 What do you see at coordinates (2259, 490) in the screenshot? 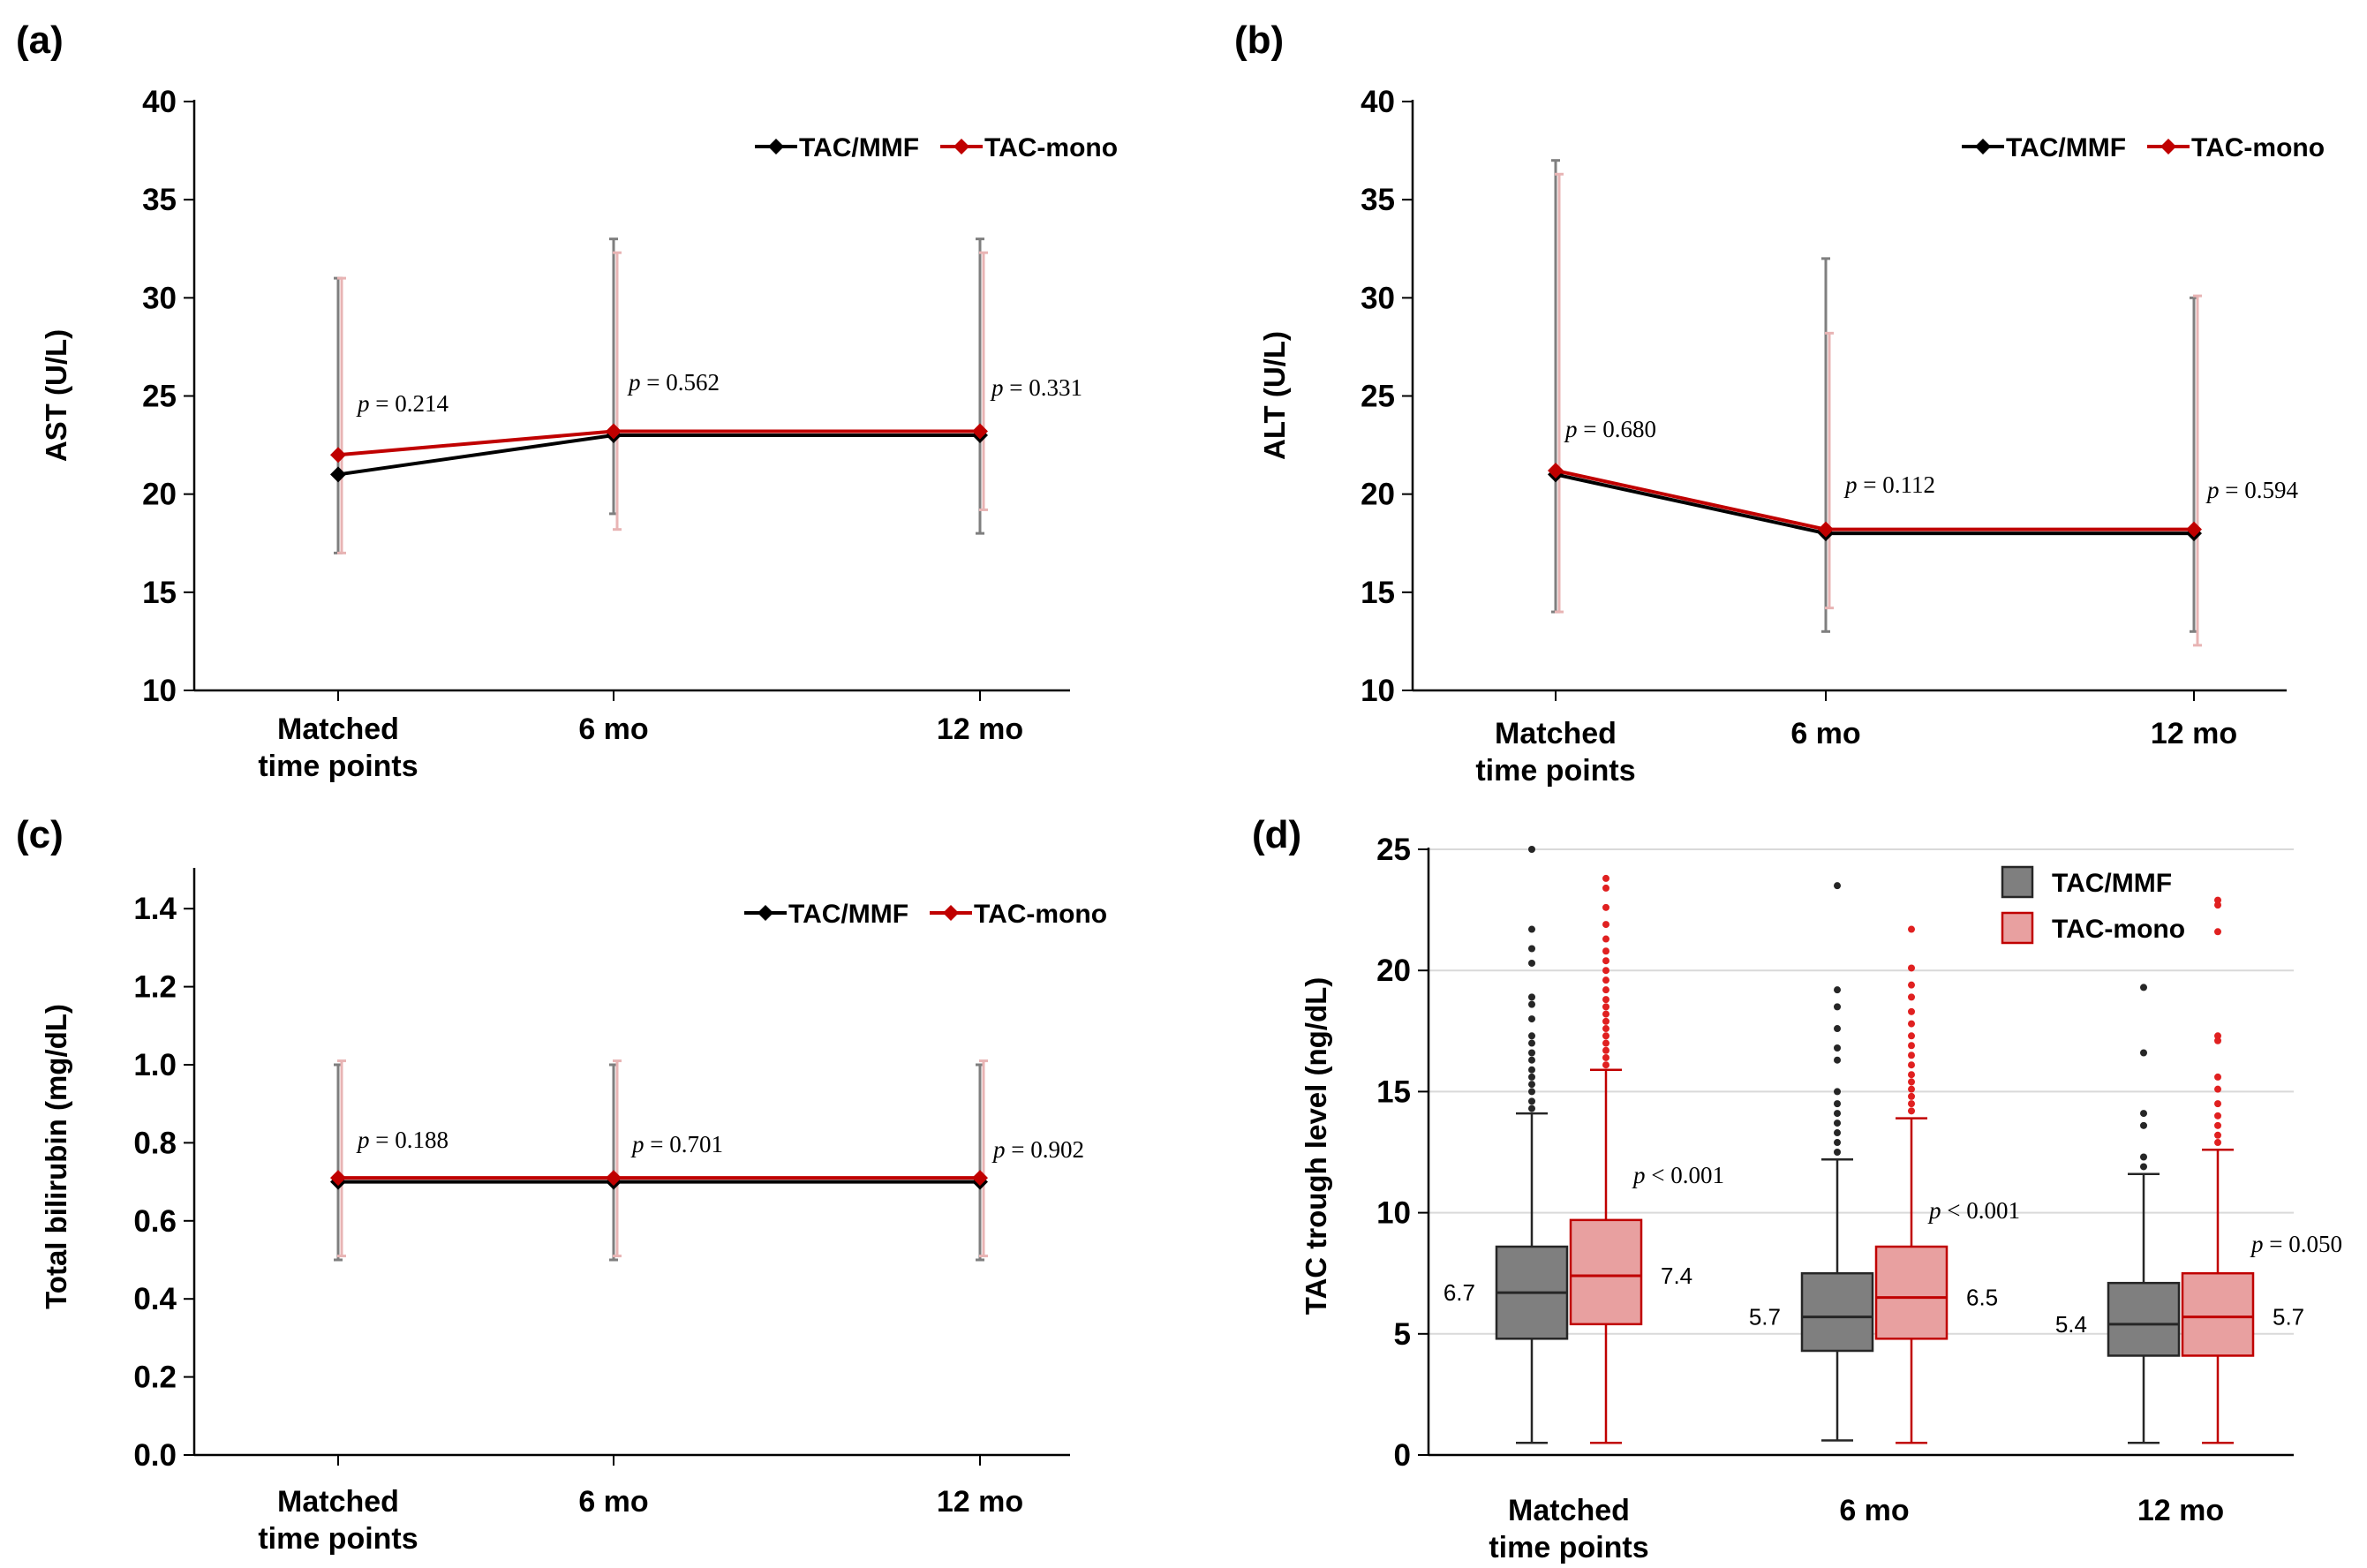
I see `p-value-text: = 0.594` at bounding box center [2259, 490].